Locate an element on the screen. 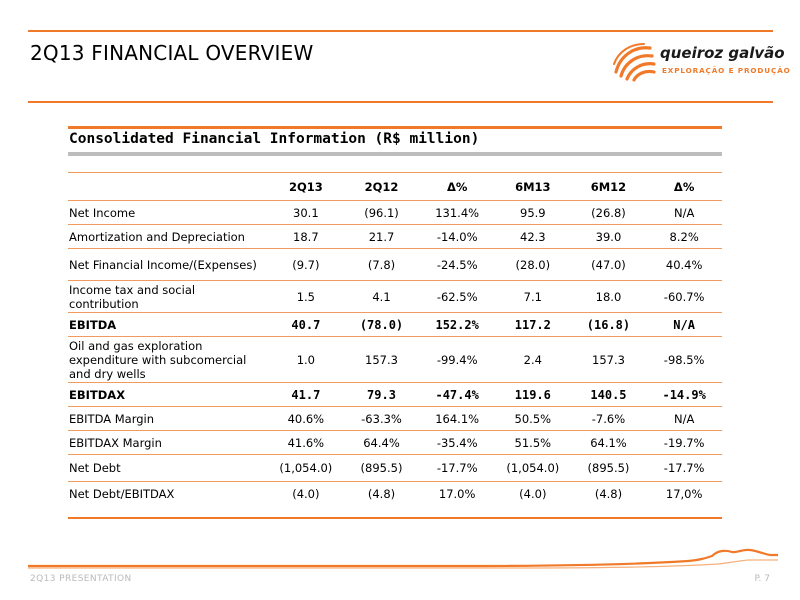  table-cell: (78.0) is located at coordinates (381, 324).